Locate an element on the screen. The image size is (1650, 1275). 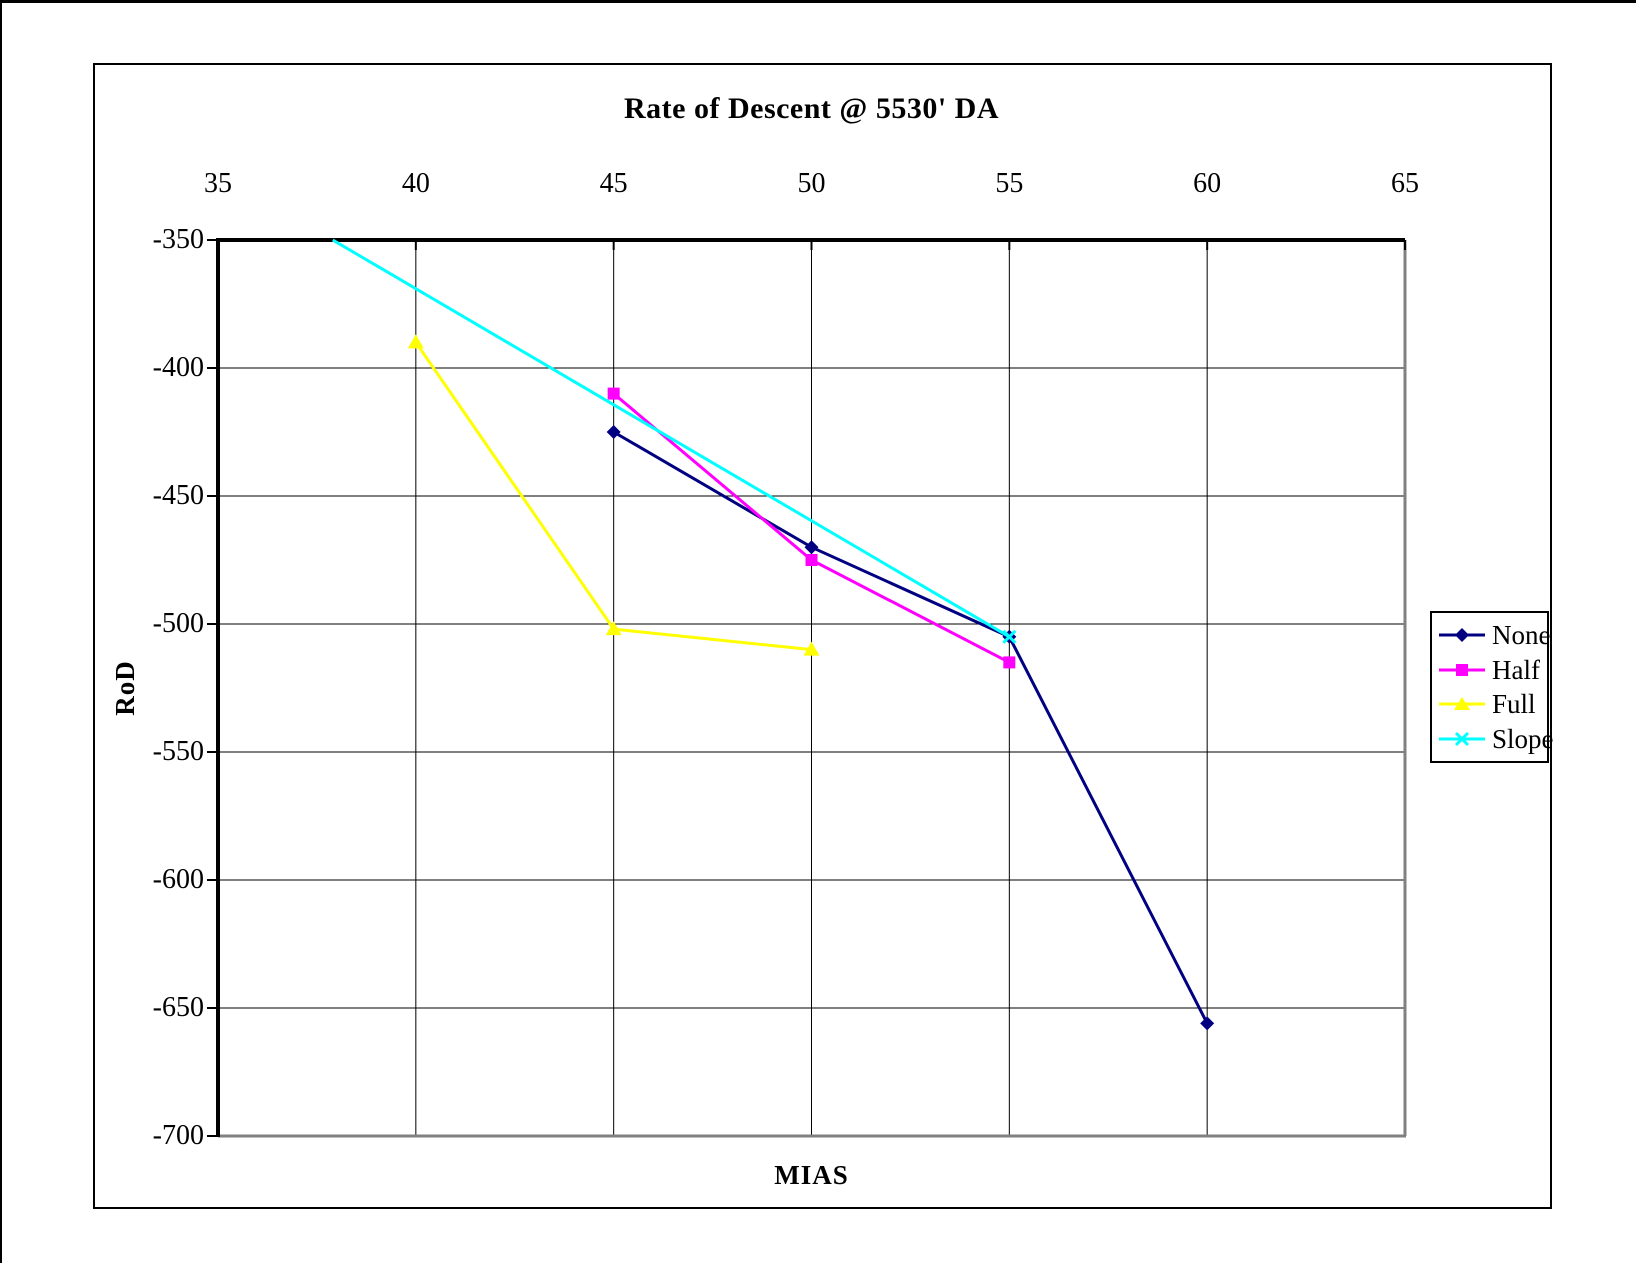
legend: None Half Full Slope is located at coordinates (1492, 687).